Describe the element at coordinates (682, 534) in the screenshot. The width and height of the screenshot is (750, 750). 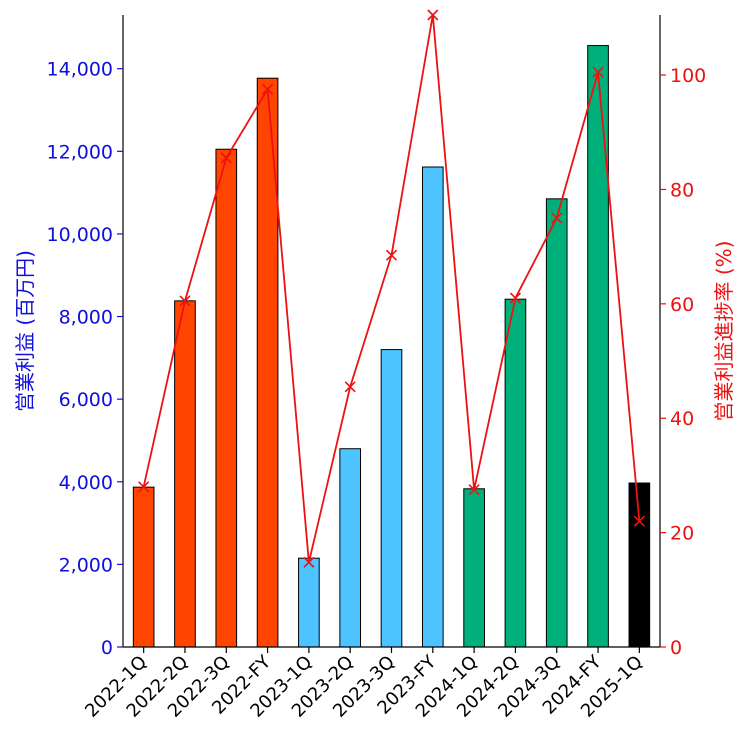
I see `right-tick-label: 20` at that location.